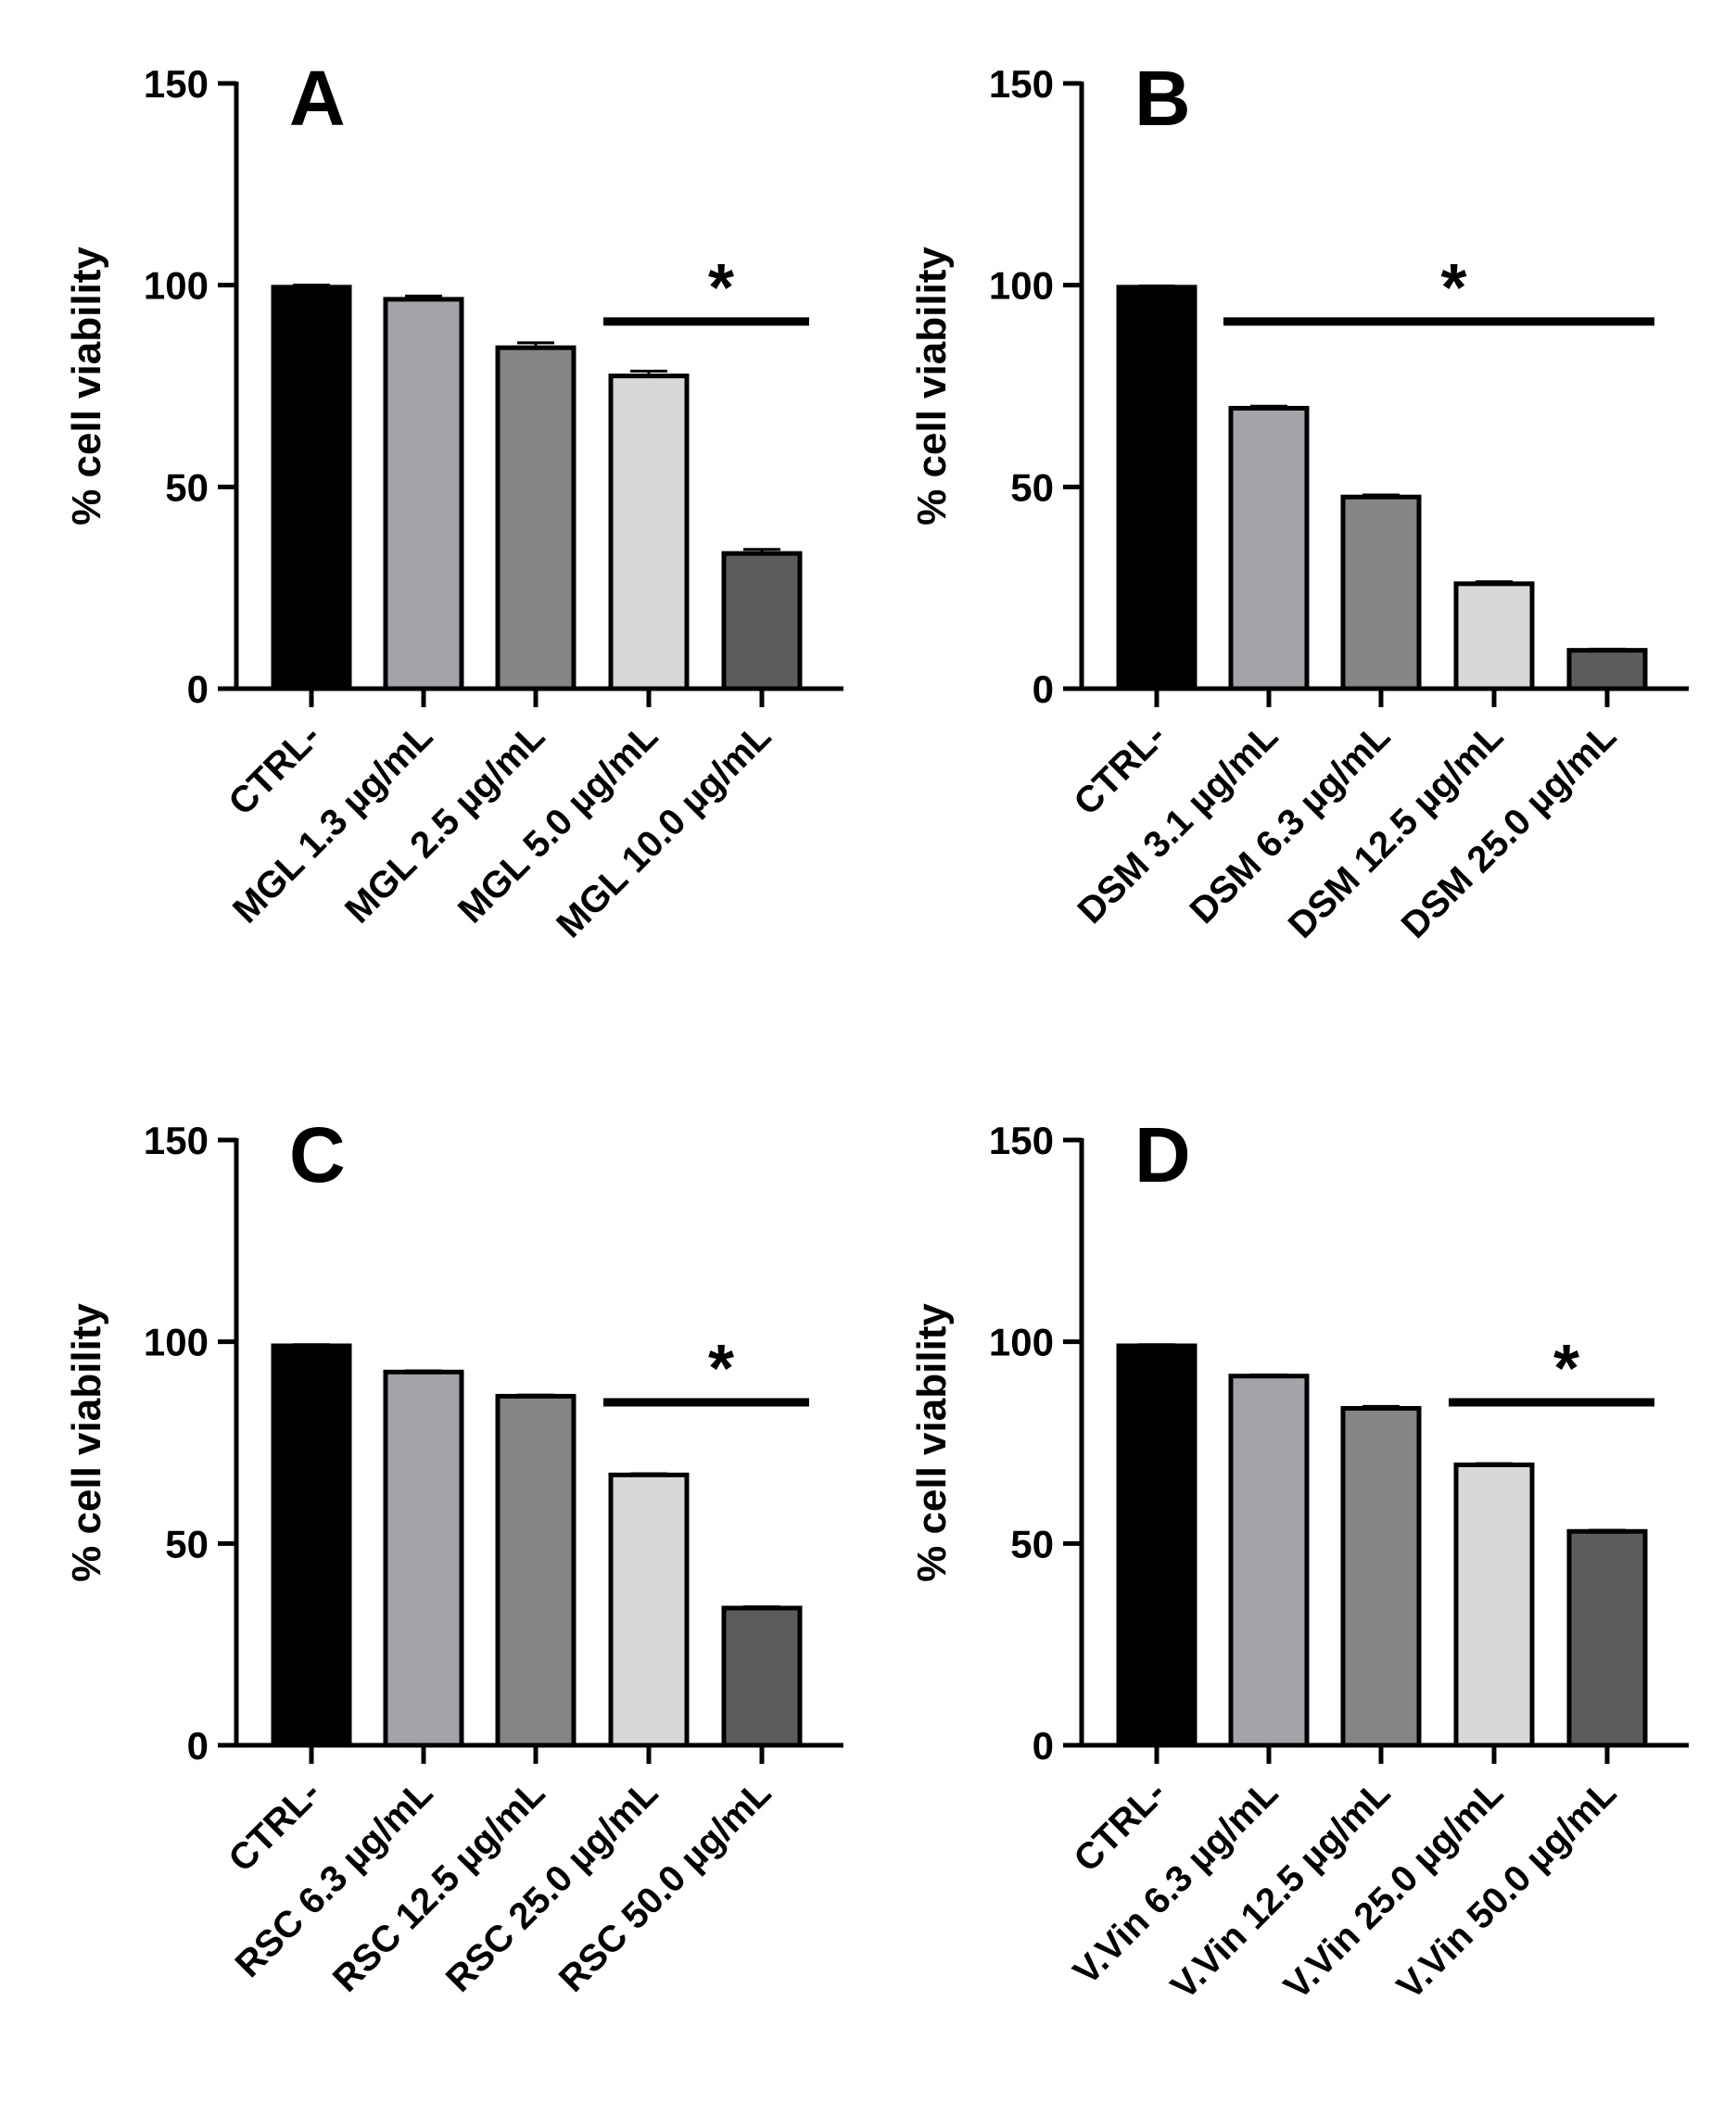 This screenshot has width=1736, height=2116. I want to click on x-tick-label: DSM 12.5 µg/mL, so click(1396, 831).